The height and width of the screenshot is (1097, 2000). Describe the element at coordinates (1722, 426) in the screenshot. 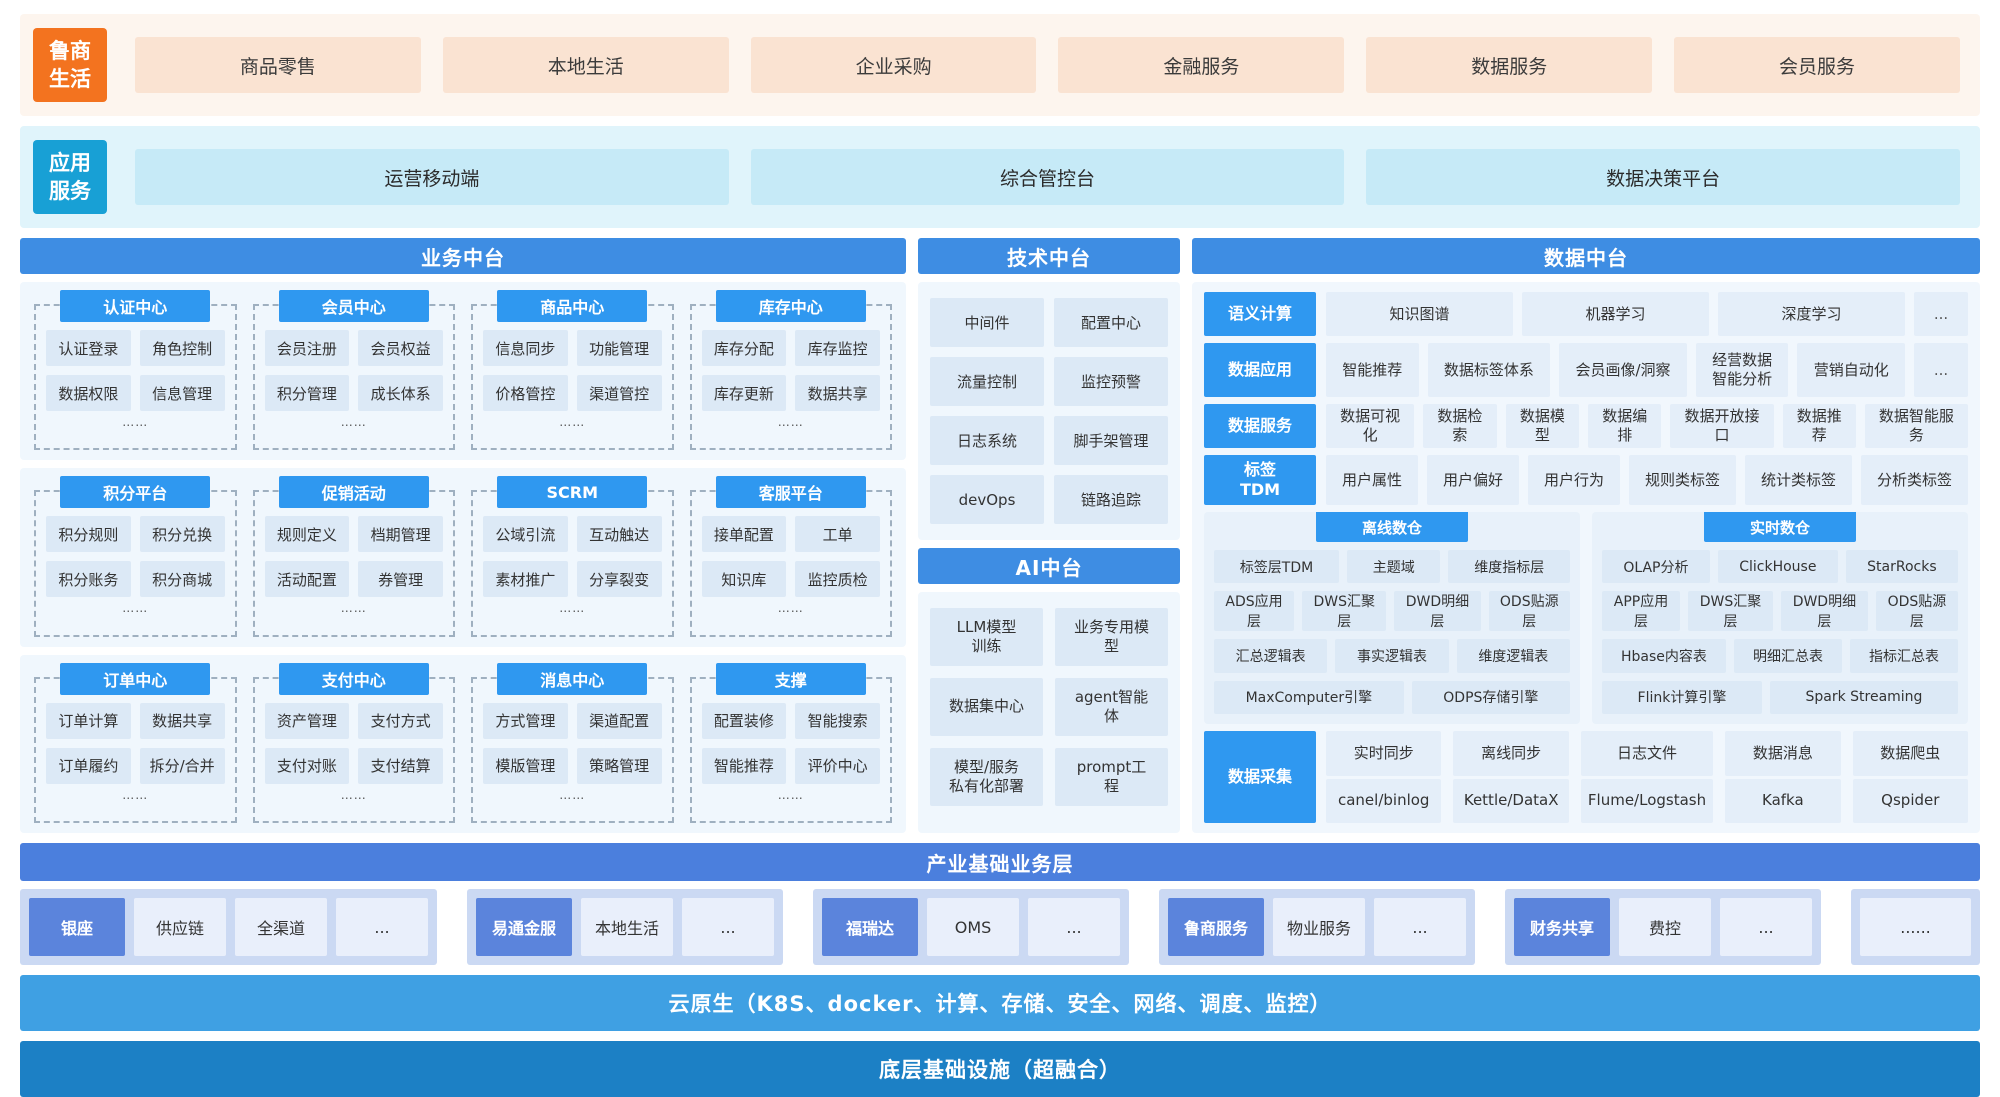

I see `data-cell: 数据开放接口` at that location.